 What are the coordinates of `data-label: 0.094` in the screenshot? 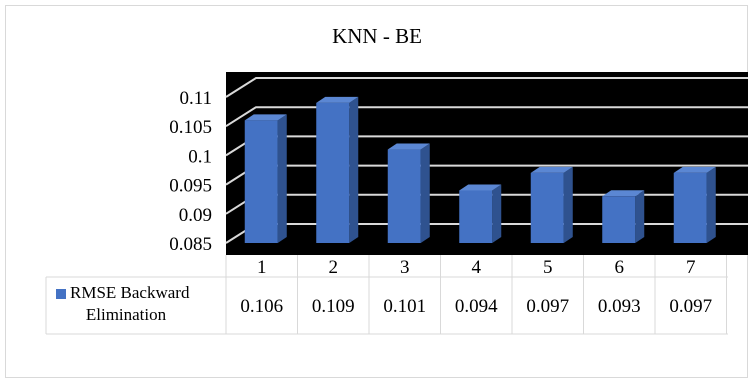 It's located at (476, 306).